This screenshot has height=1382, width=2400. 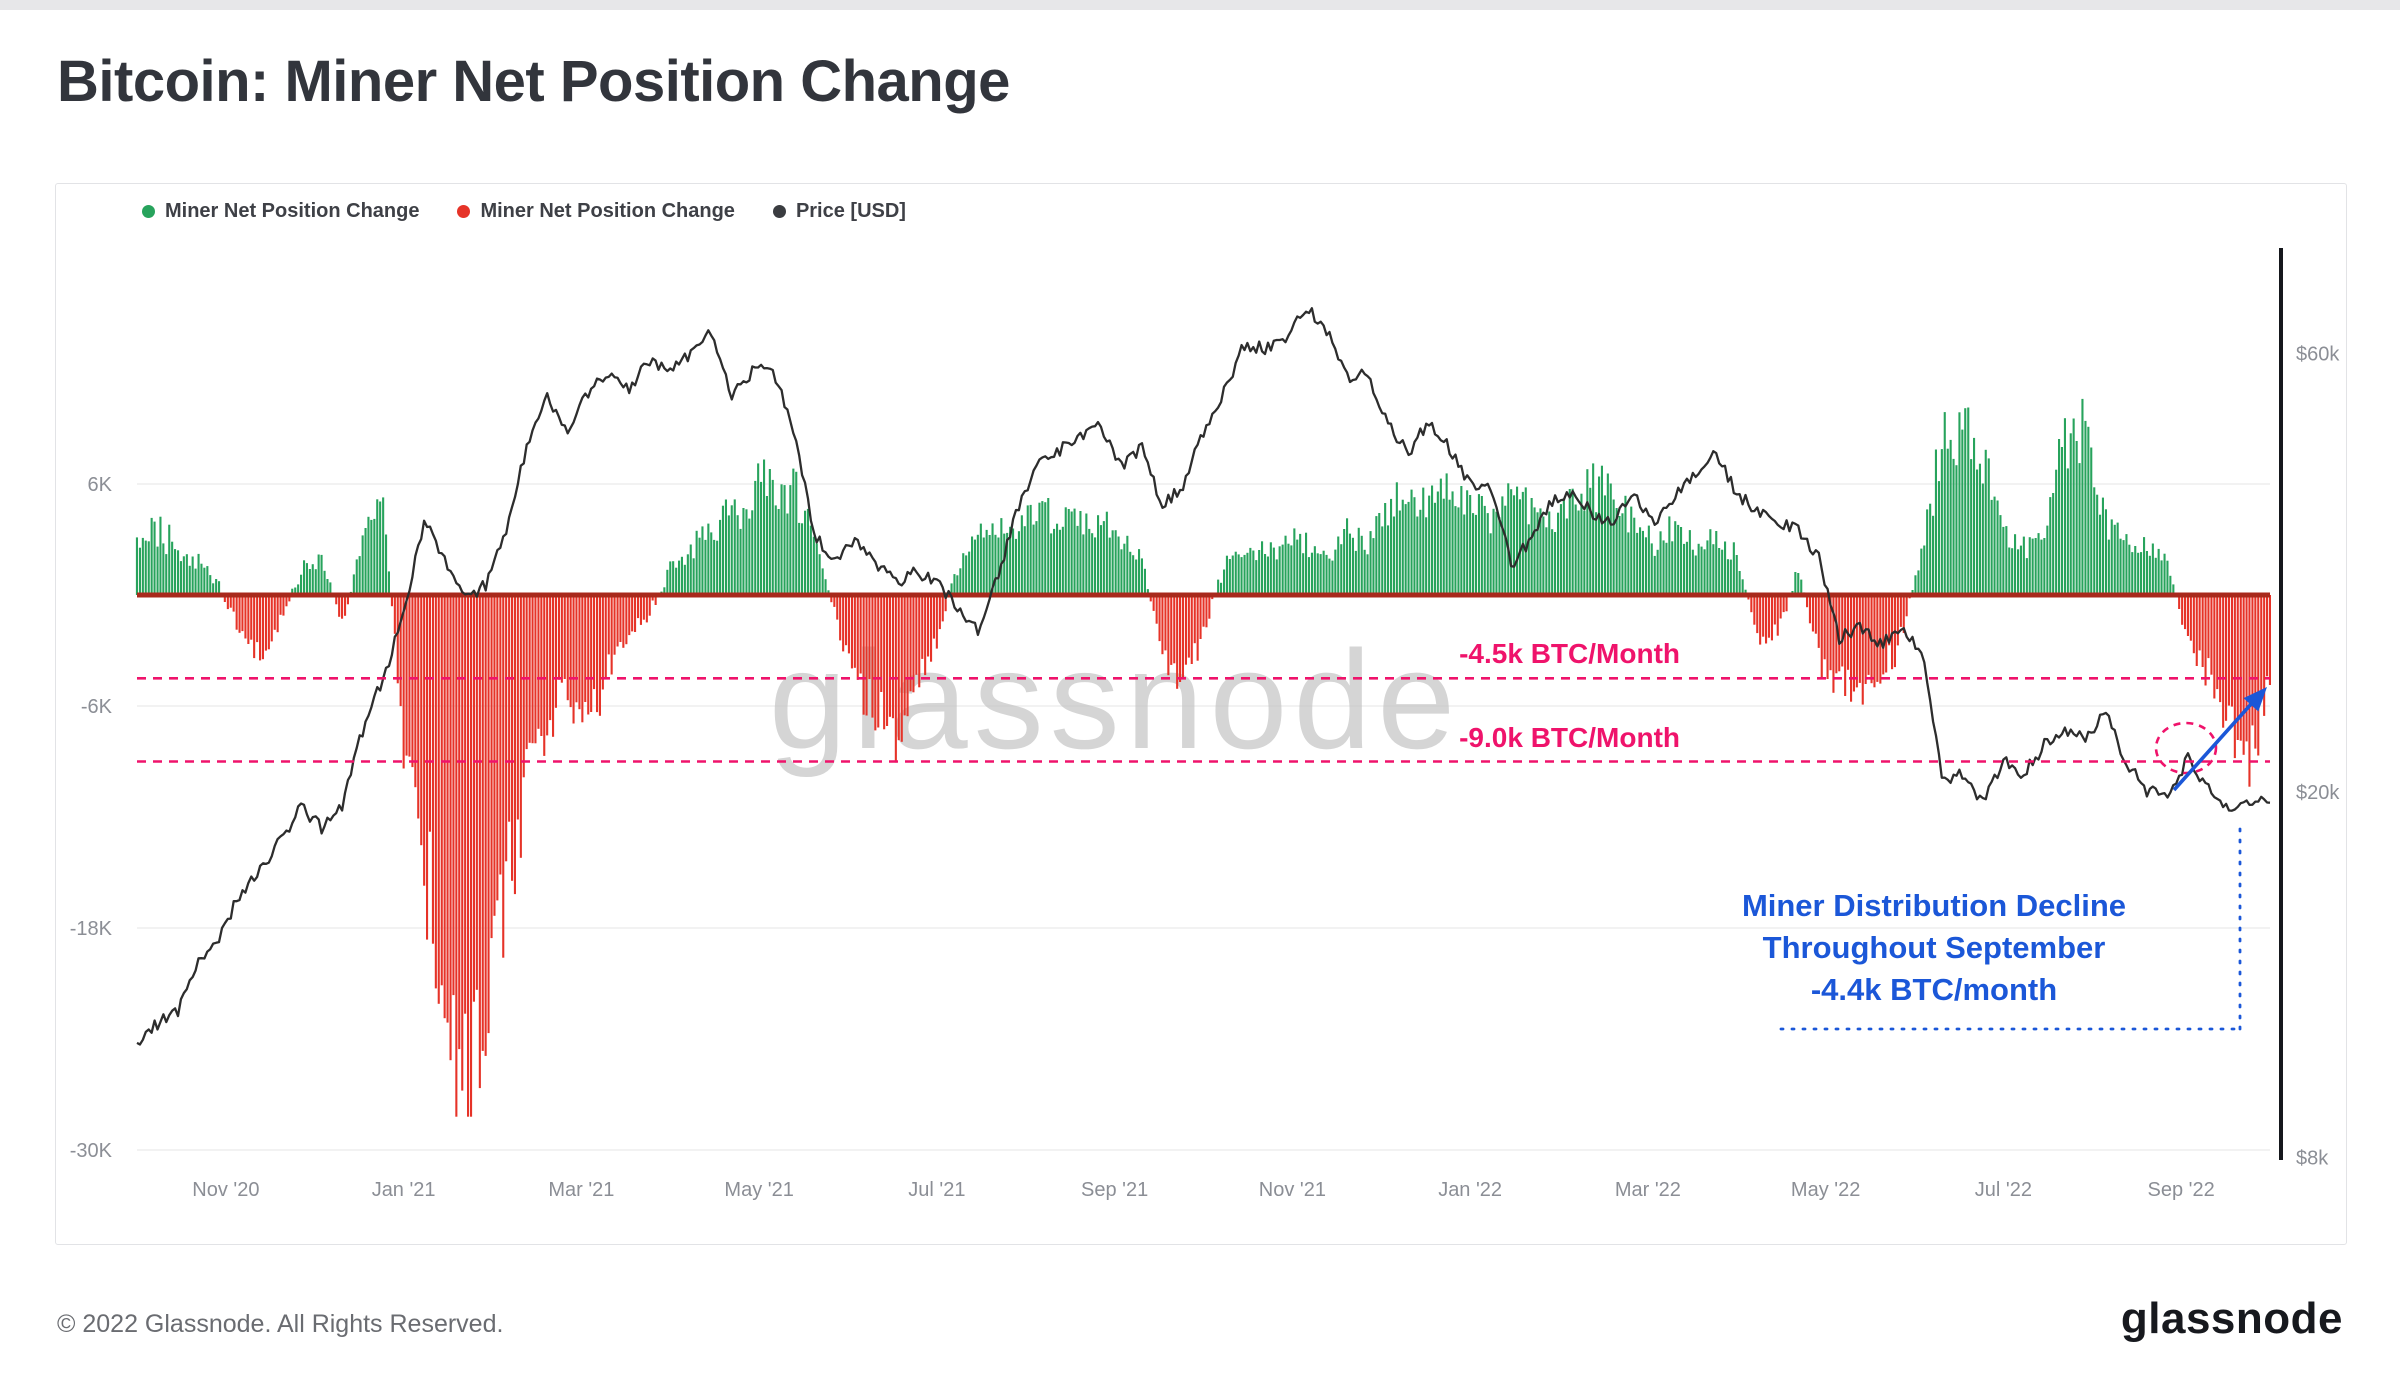 What do you see at coordinates (225, 1190) in the screenshot?
I see `x-axis-label: Nov '20` at bounding box center [225, 1190].